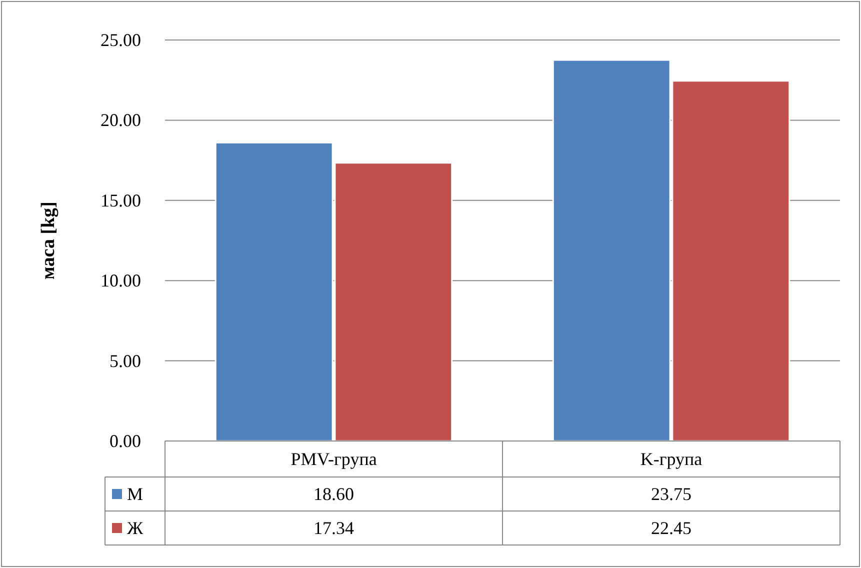  I want to click on y-tick-label: 10.00, so click(120, 280).